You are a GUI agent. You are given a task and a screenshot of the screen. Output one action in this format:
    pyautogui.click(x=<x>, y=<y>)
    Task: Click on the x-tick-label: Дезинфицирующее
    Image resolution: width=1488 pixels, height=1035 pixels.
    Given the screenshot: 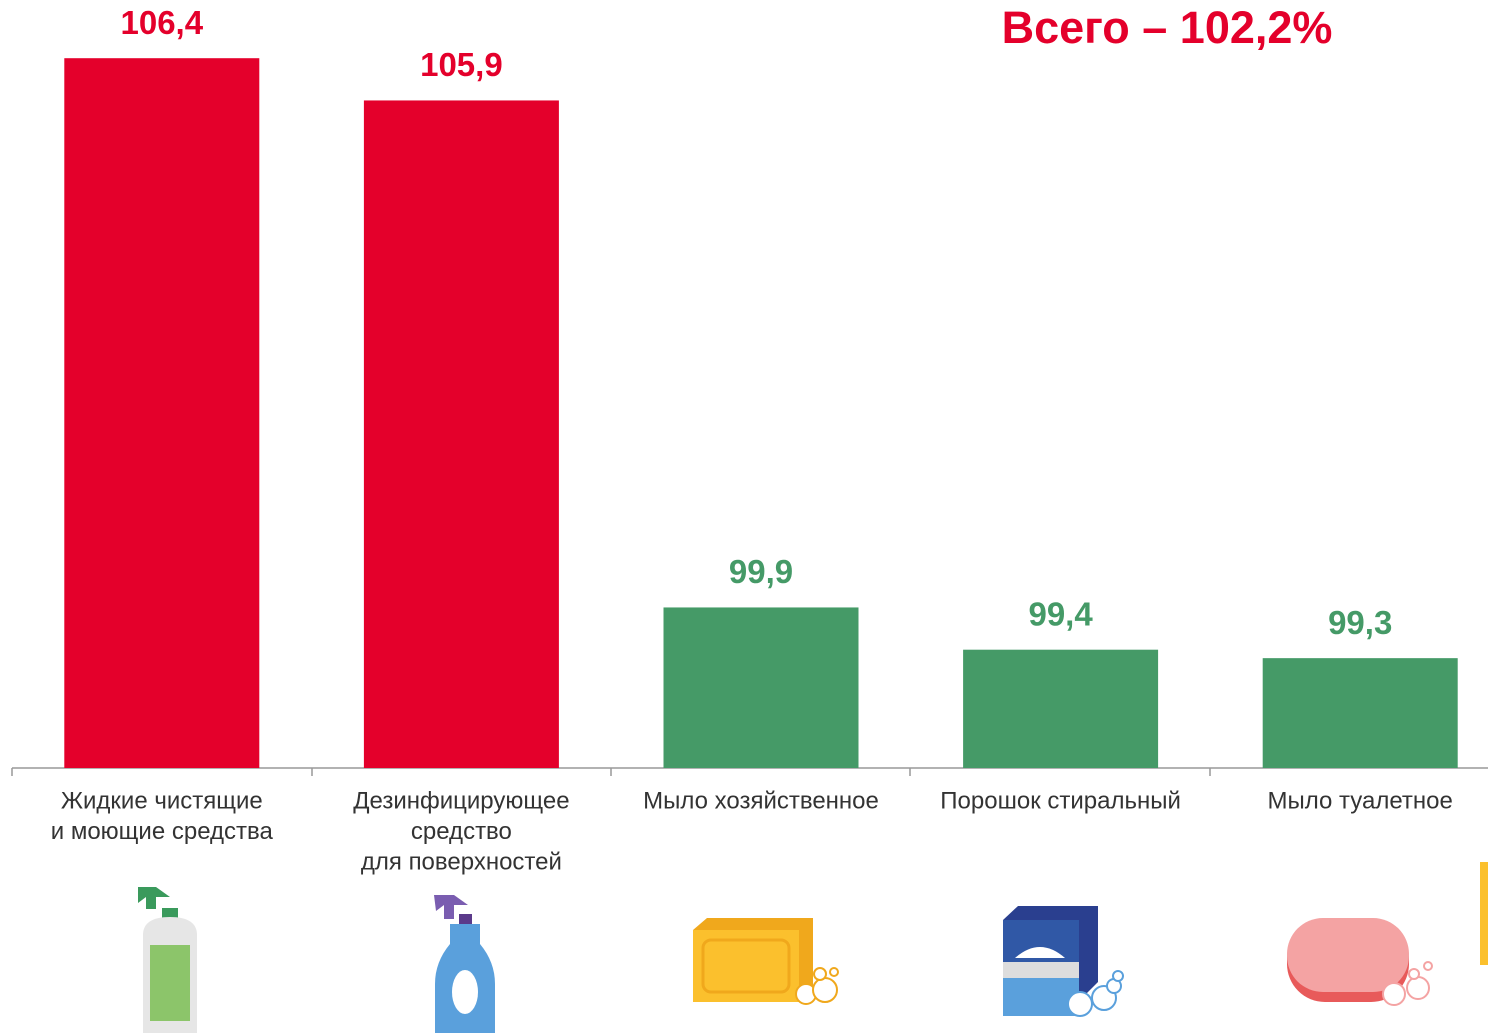 What is the action you would take?
    pyautogui.click(x=461, y=800)
    